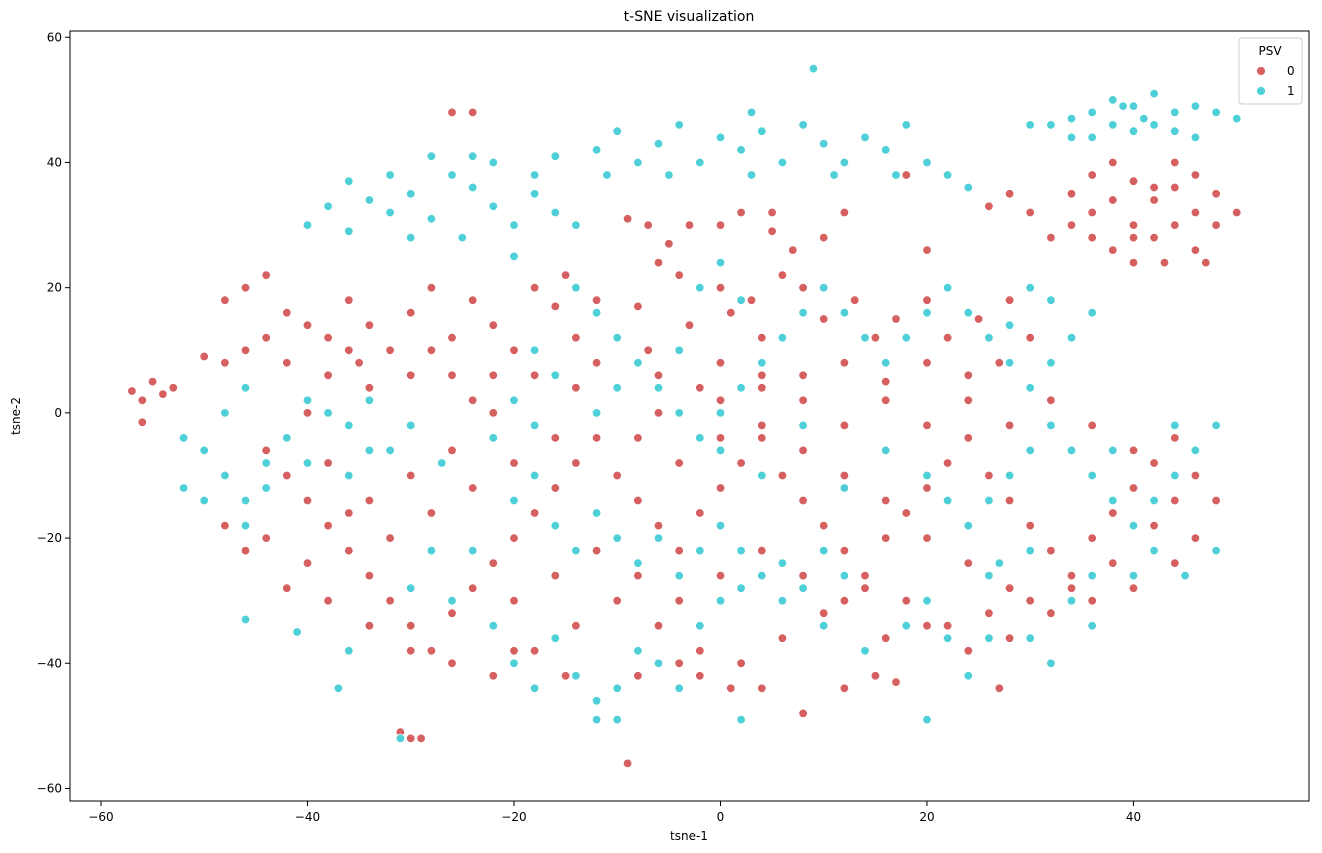  I want to click on legend-entries: 01, so click(1275, 81).